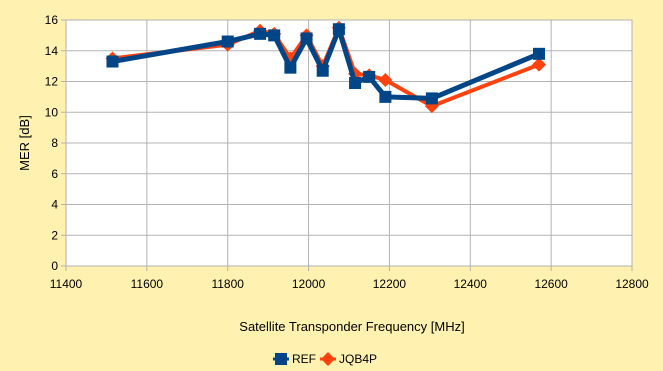 This screenshot has width=663, height=371. I want to click on series-ref, so click(326, 64).